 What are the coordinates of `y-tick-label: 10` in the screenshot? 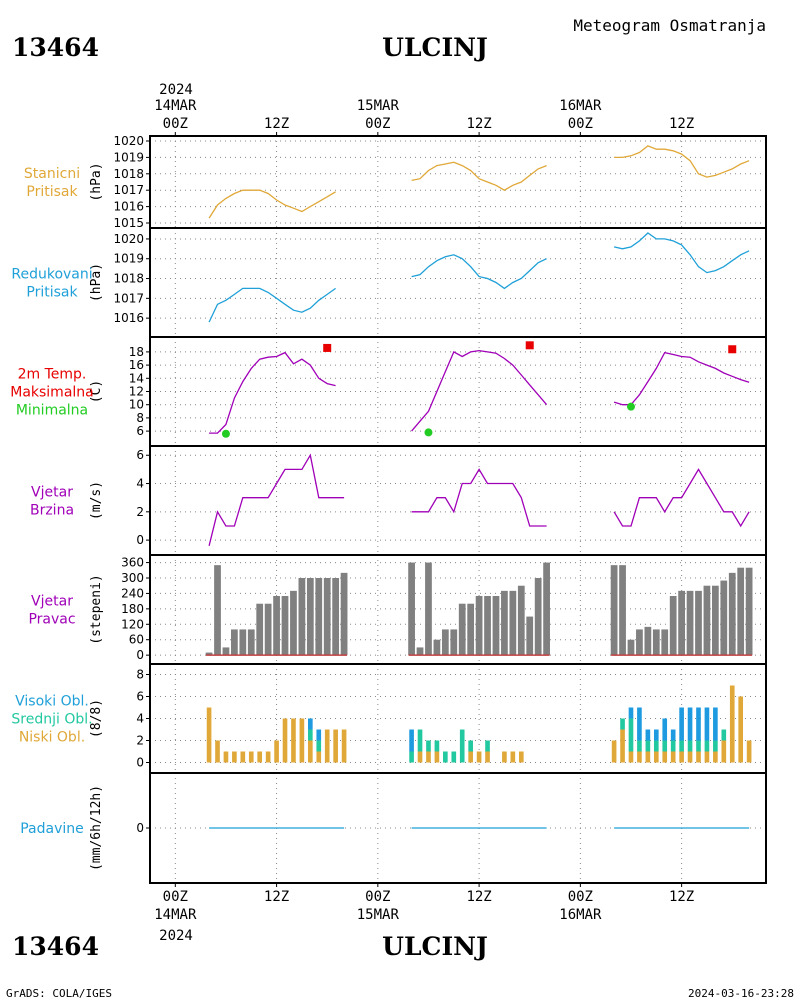 It's located at (136, 405).